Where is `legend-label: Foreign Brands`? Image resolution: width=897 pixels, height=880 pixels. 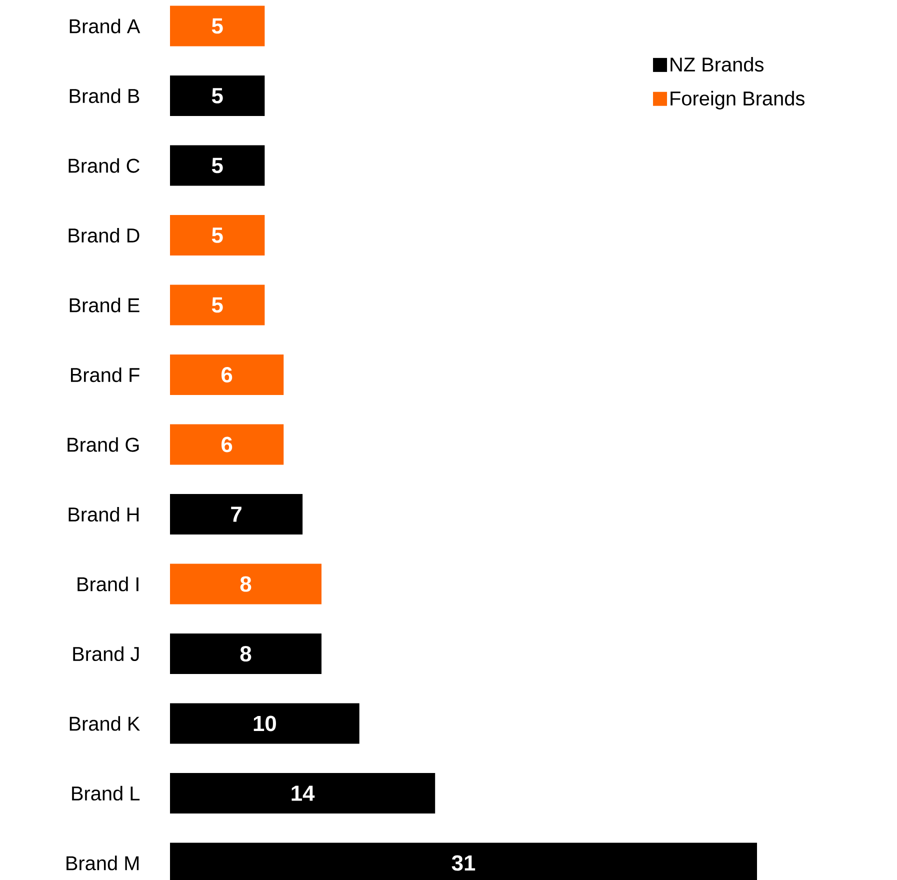
legend-label: Foreign Brands is located at coordinates (737, 100).